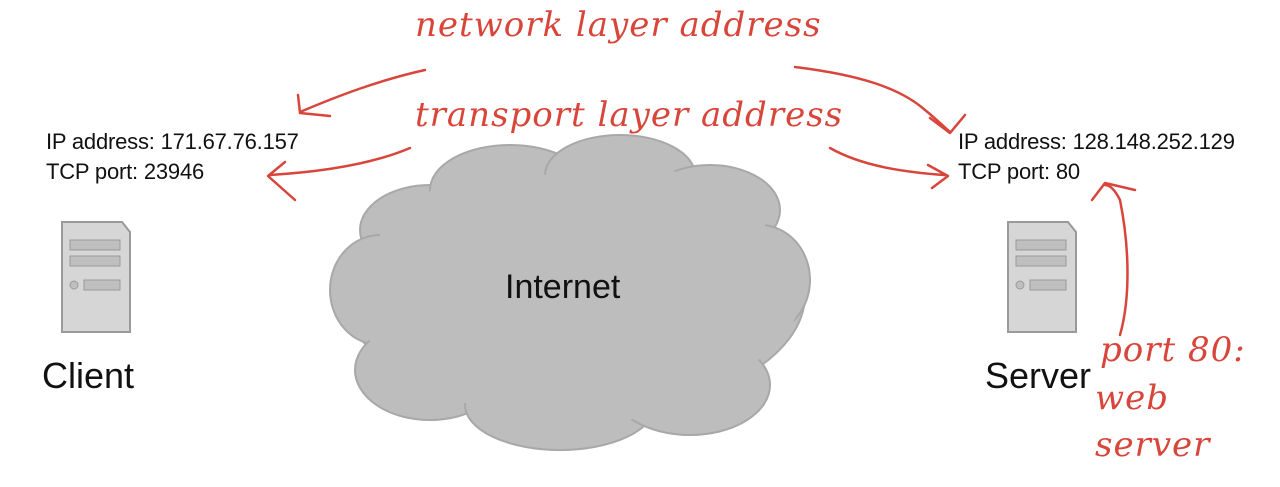 The image size is (1280, 487). What do you see at coordinates (887, 161) in the screenshot?
I see `transport-to-server-arrow` at bounding box center [887, 161].